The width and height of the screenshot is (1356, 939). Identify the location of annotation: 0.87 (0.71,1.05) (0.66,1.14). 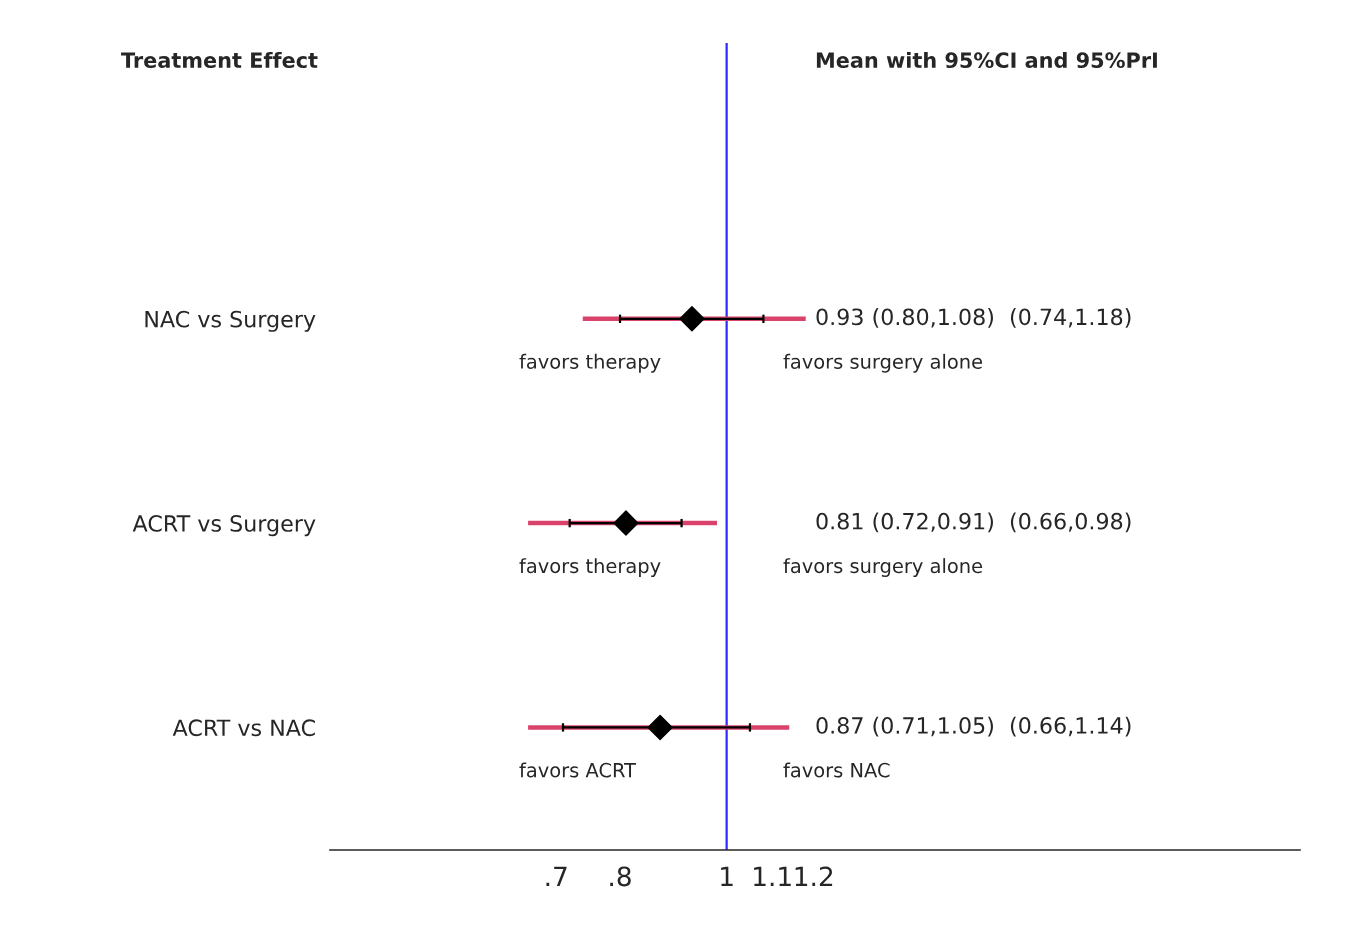
(973, 726).